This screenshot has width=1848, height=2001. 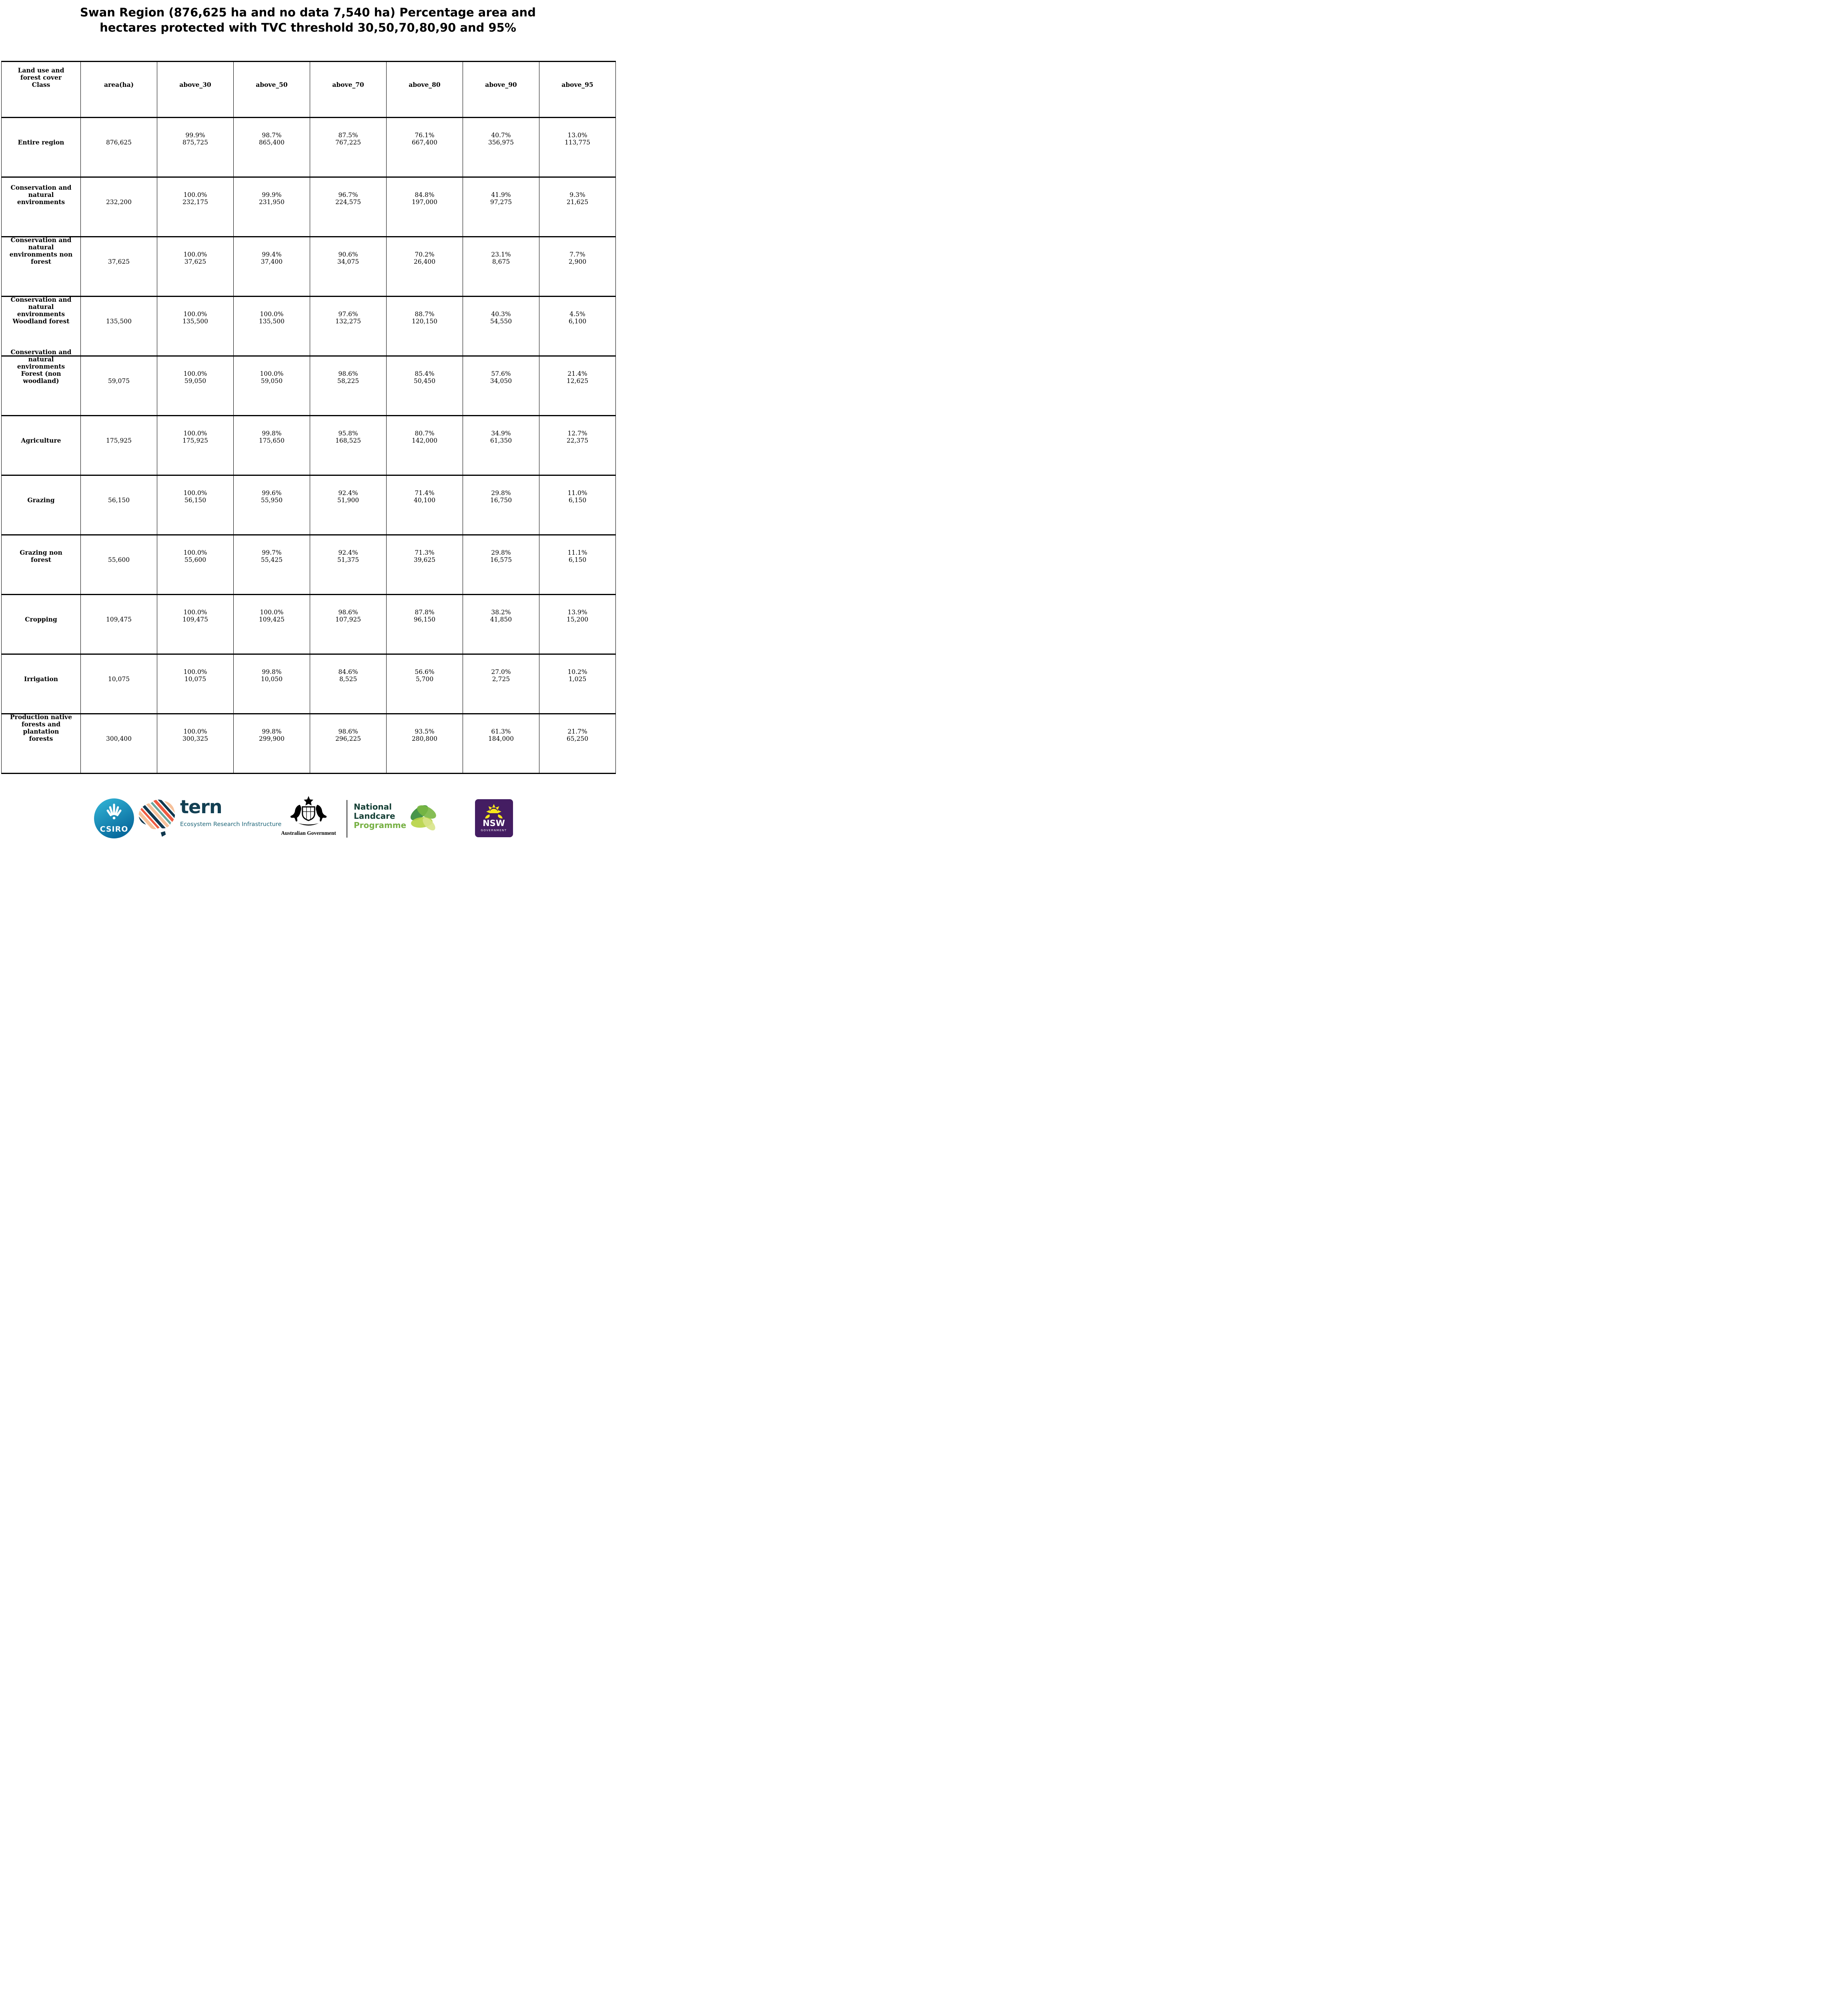 I want to click on column-header-label: above_80, so click(x=425, y=84).